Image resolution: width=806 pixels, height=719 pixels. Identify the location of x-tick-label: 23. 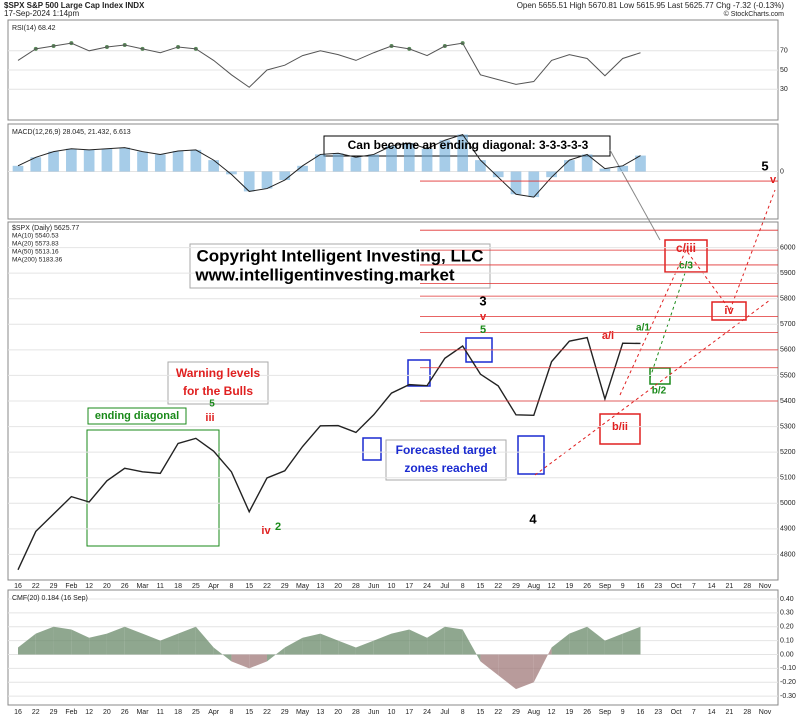
(658, 712).